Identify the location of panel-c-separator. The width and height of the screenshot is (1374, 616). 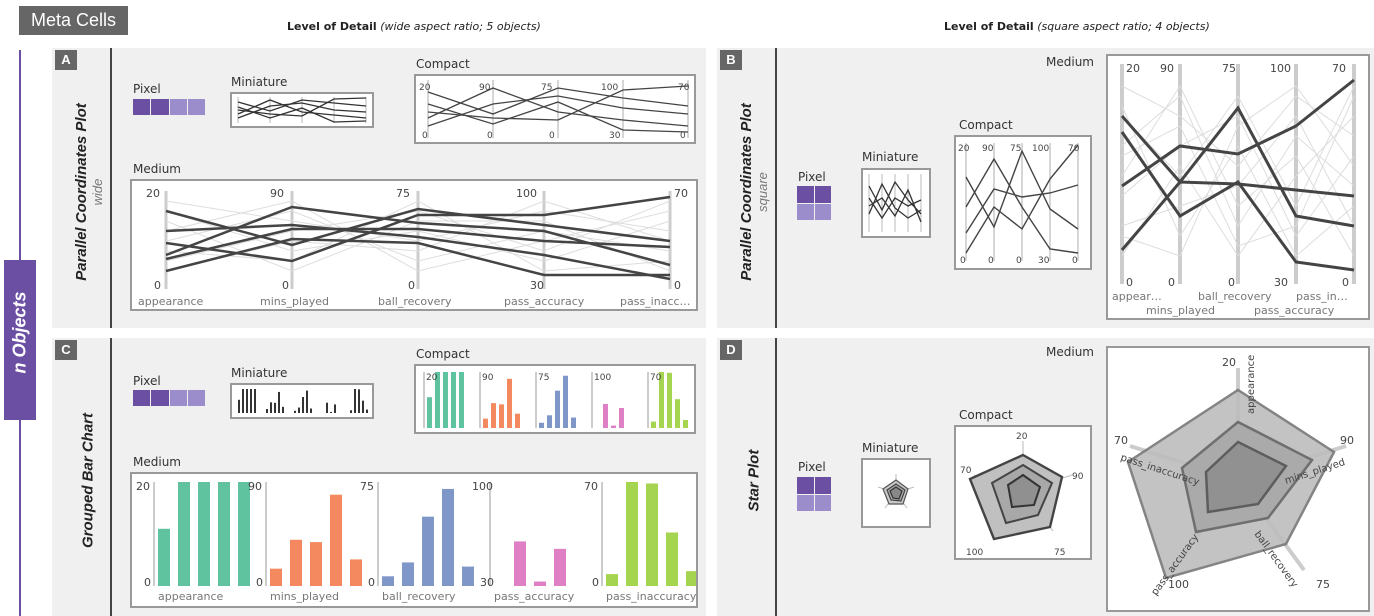
(111, 477).